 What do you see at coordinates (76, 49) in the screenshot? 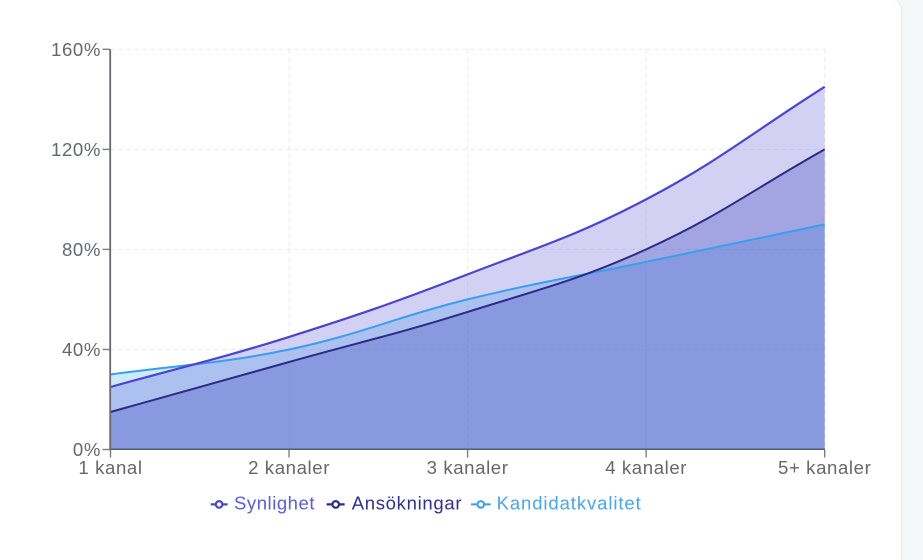
I see `svg-text: 160%` at bounding box center [76, 49].